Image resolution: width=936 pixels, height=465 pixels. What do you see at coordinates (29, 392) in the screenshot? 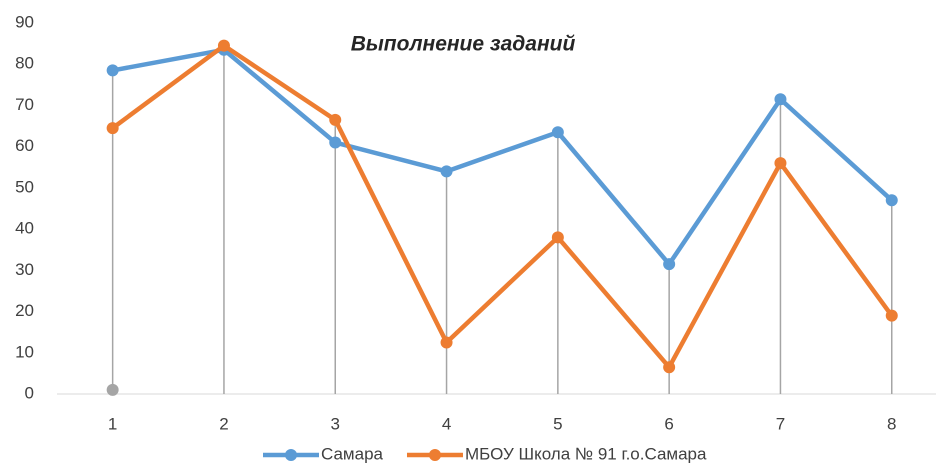
I see `y-tick-label: 0` at bounding box center [29, 392].